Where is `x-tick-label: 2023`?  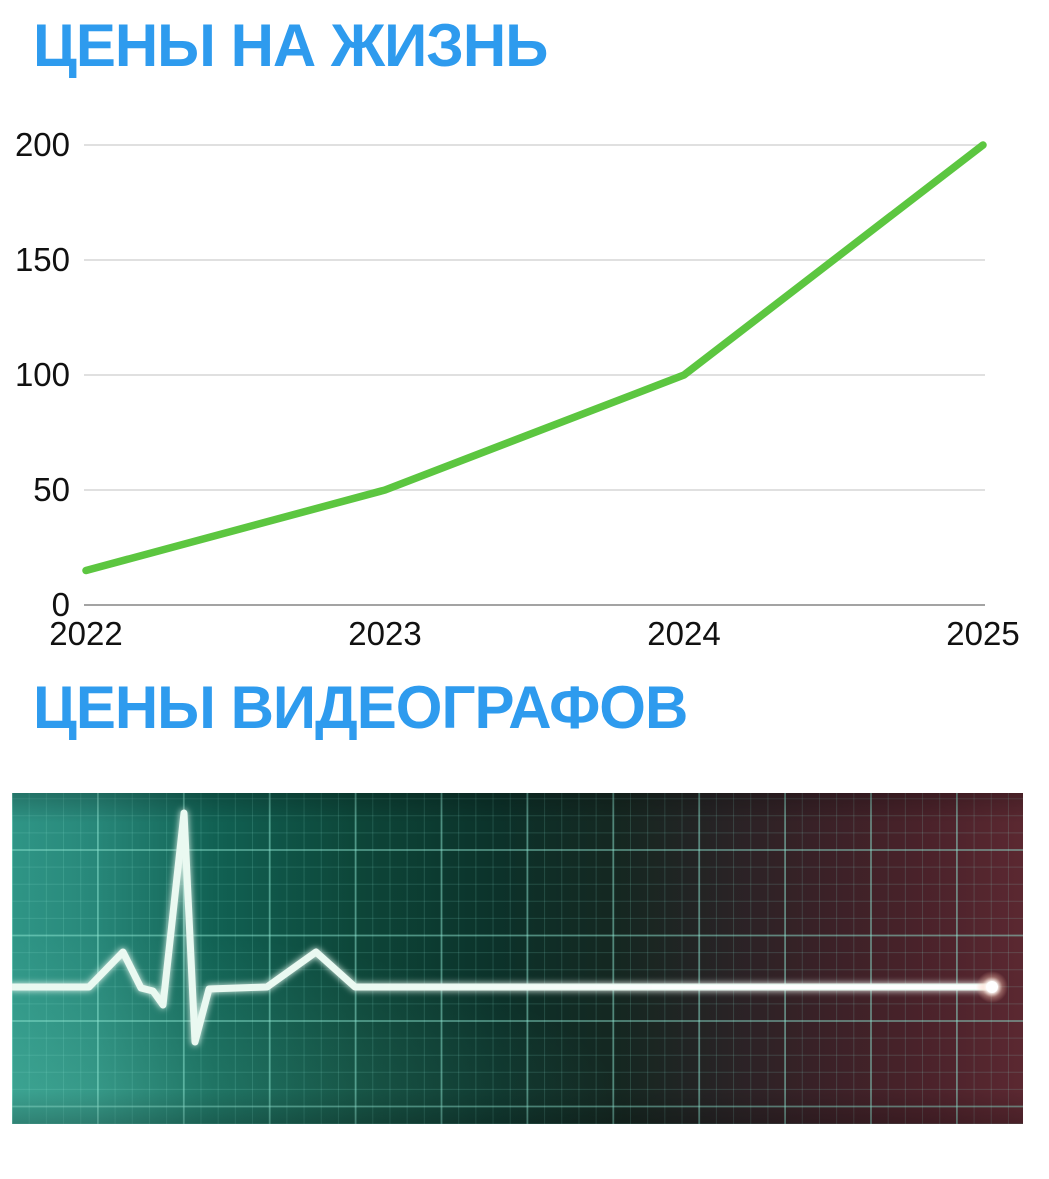 x-tick-label: 2023 is located at coordinates (384, 633).